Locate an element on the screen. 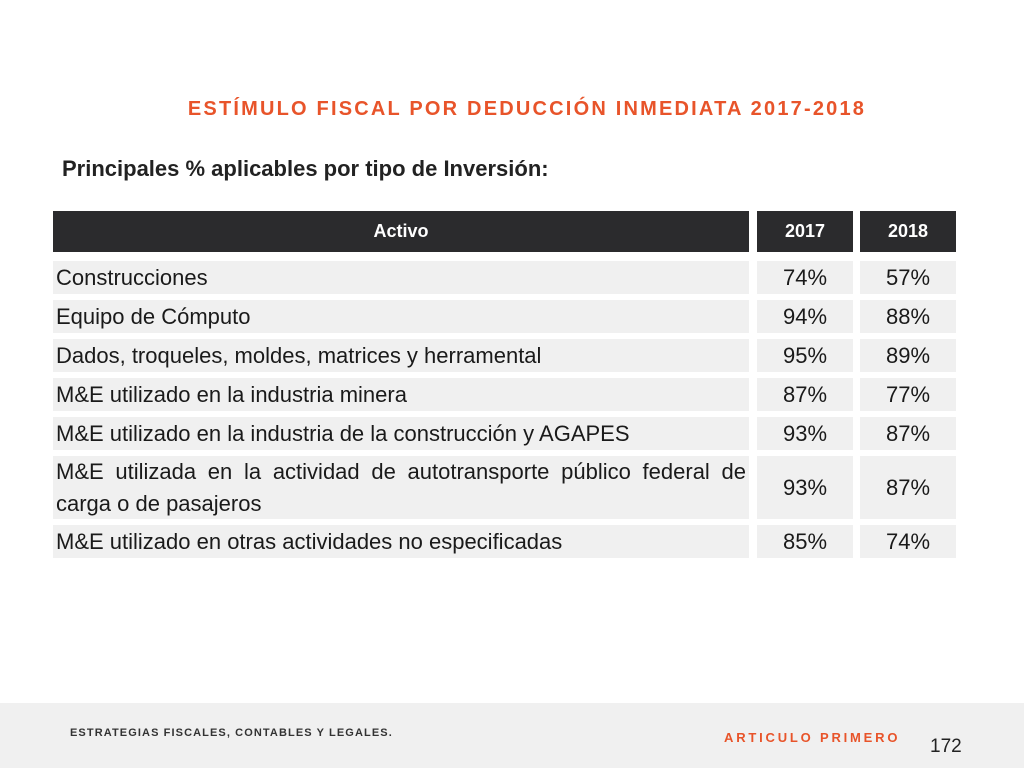 The width and height of the screenshot is (1024, 768). table-row: Construcciones 74% 57% is located at coordinates (504, 277).